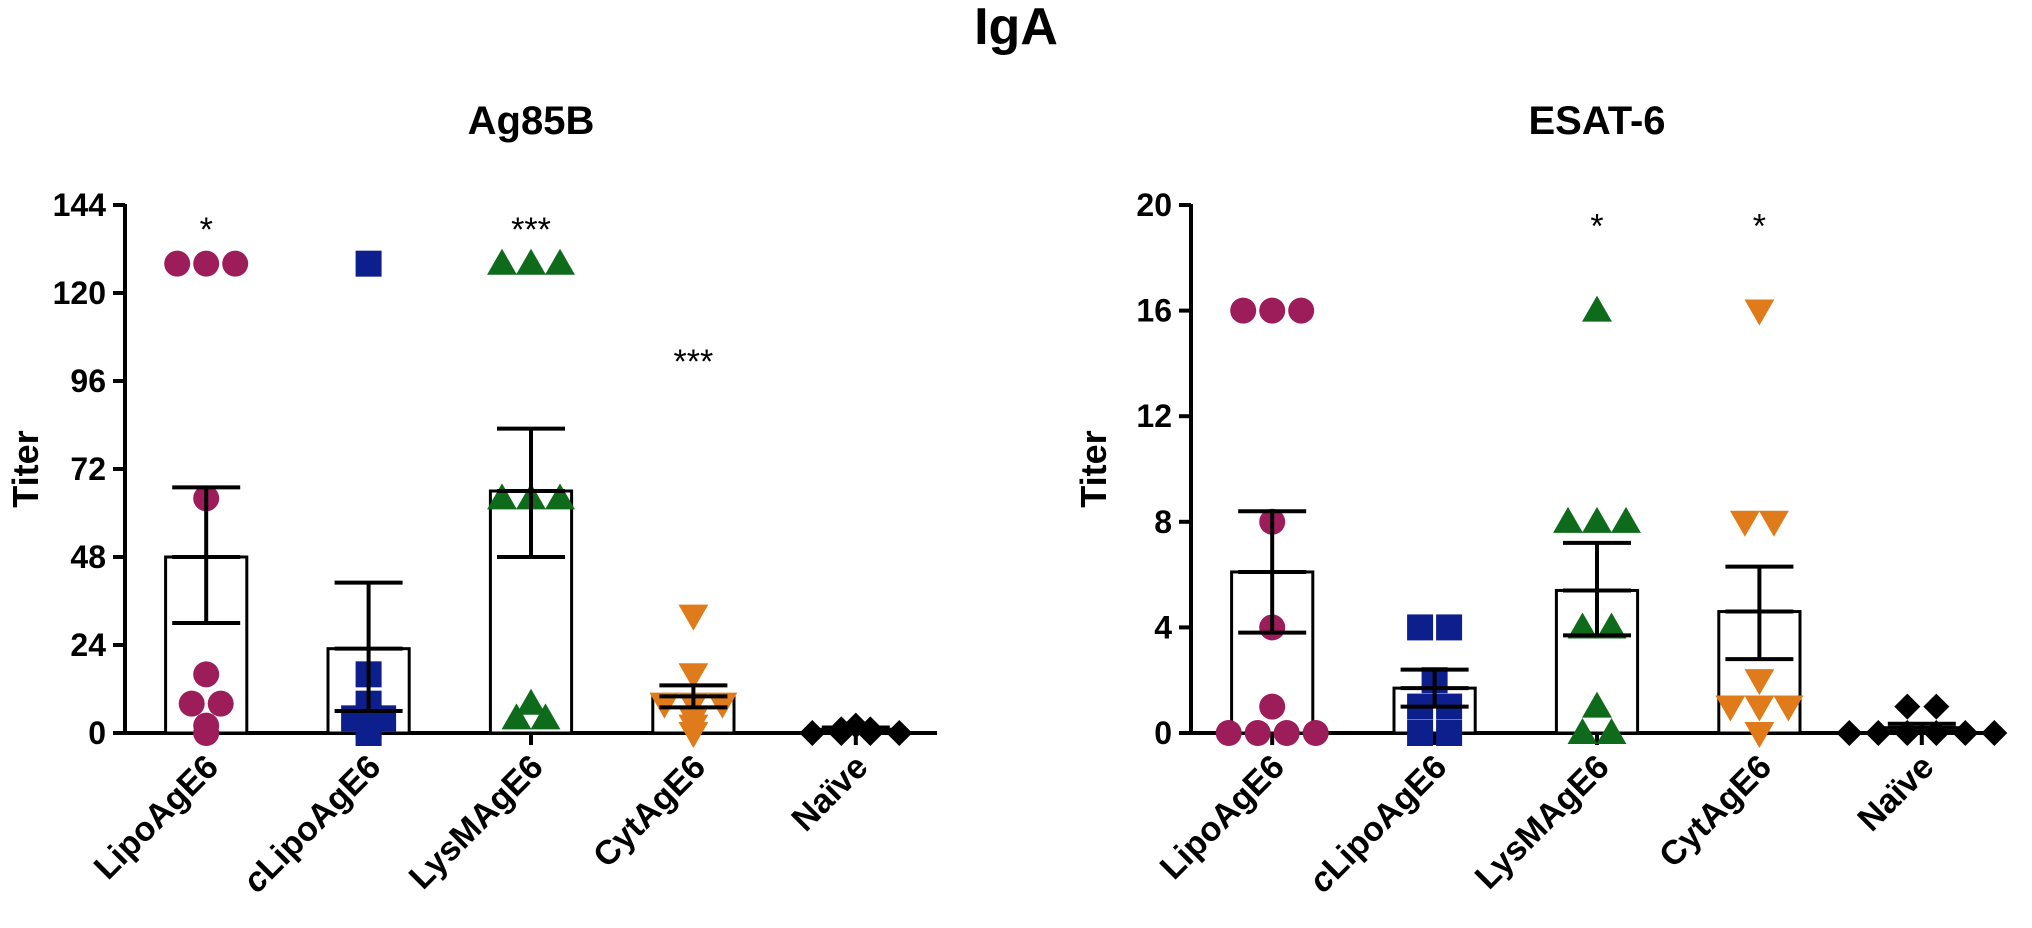 Image resolution: width=2032 pixels, height=928 pixels. I want to click on panel-title: ESAT-6, so click(1596, 121).